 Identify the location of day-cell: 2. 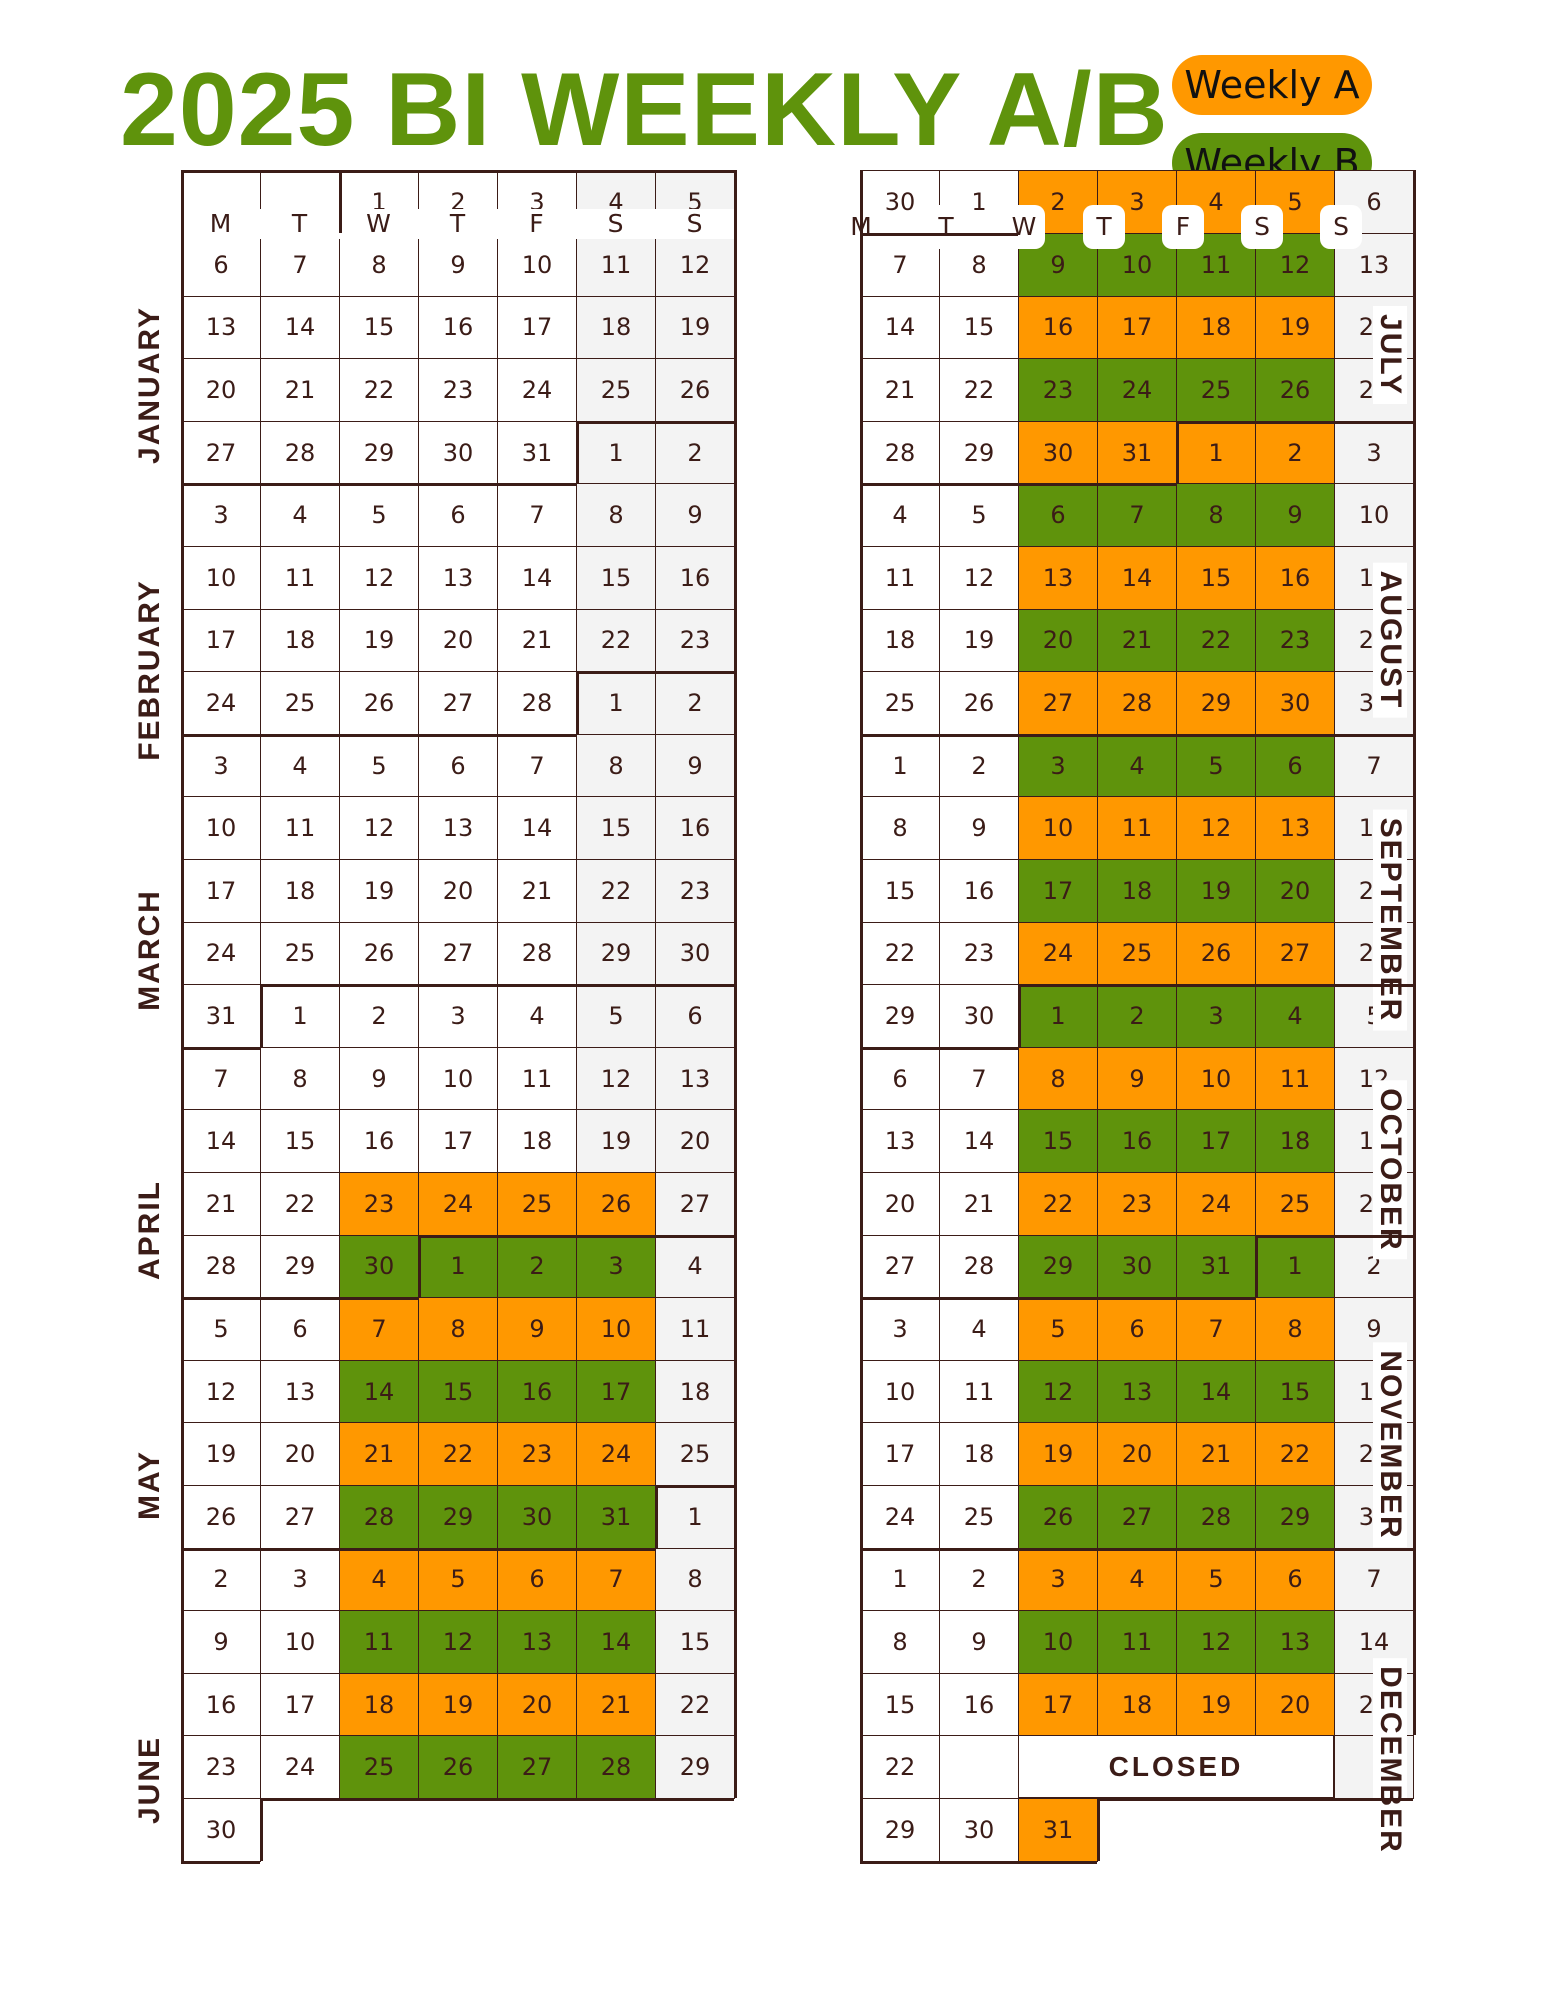
(695, 703).